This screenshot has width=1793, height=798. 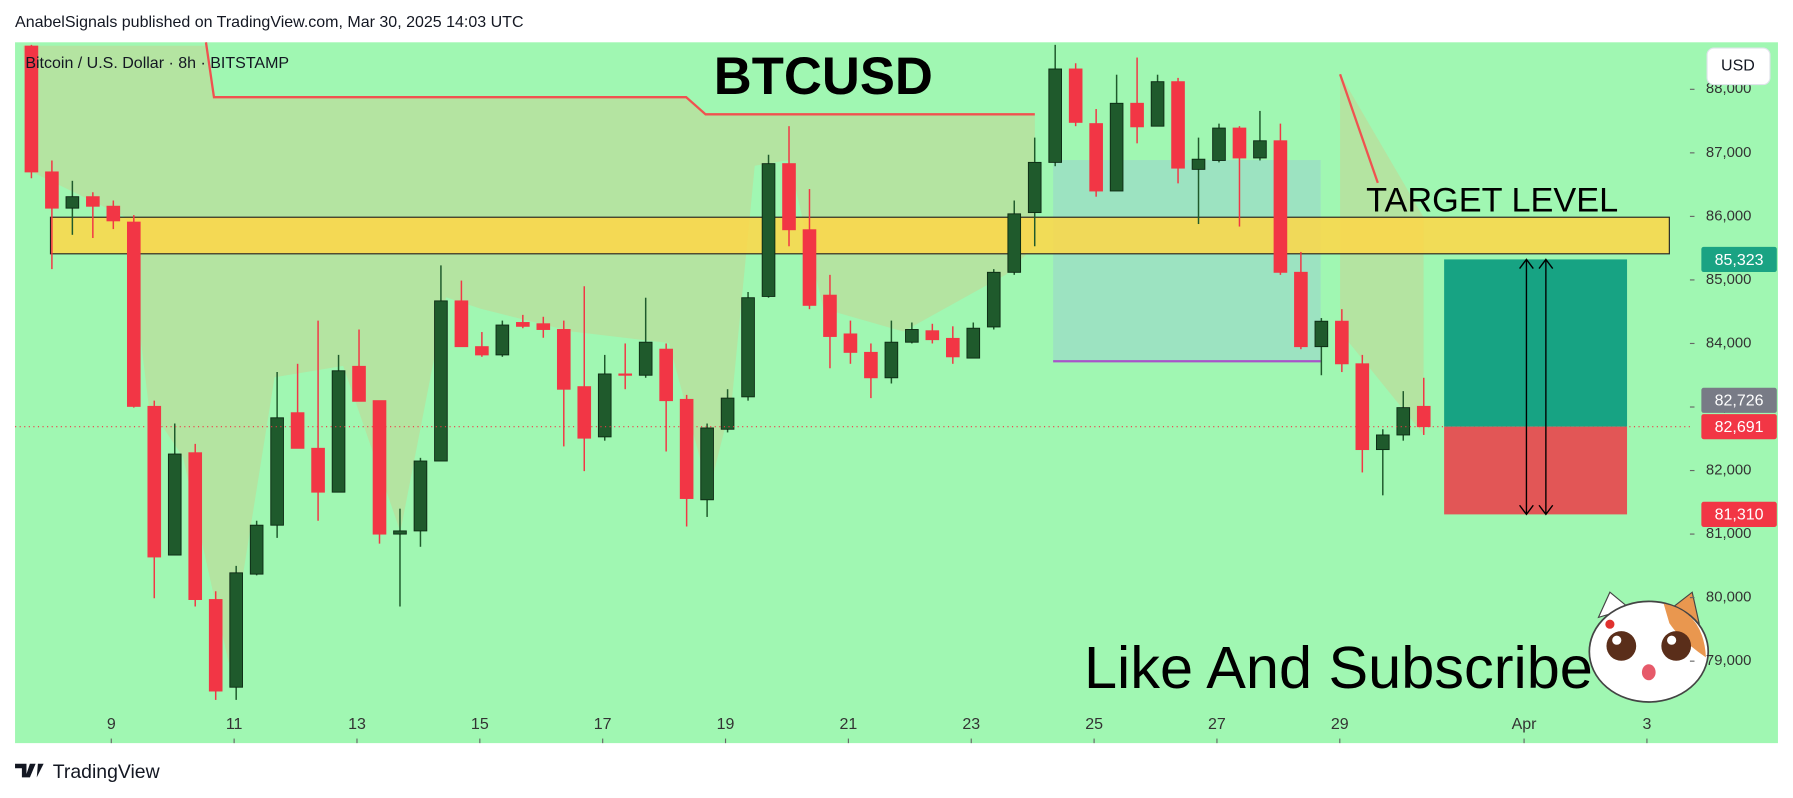 I want to click on x-tick-label: 23, so click(x=971, y=724).